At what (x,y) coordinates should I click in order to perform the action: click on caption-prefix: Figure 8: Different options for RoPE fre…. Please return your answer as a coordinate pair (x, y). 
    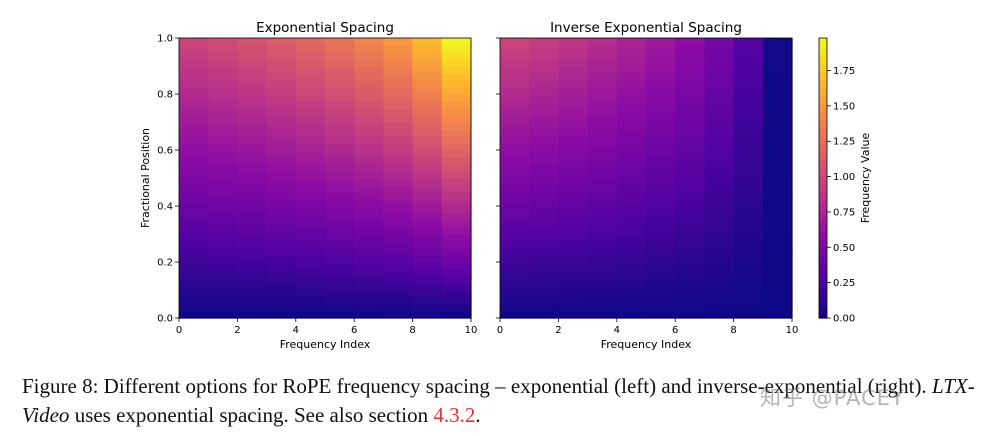
    Looking at the image, I should click on (477, 386).